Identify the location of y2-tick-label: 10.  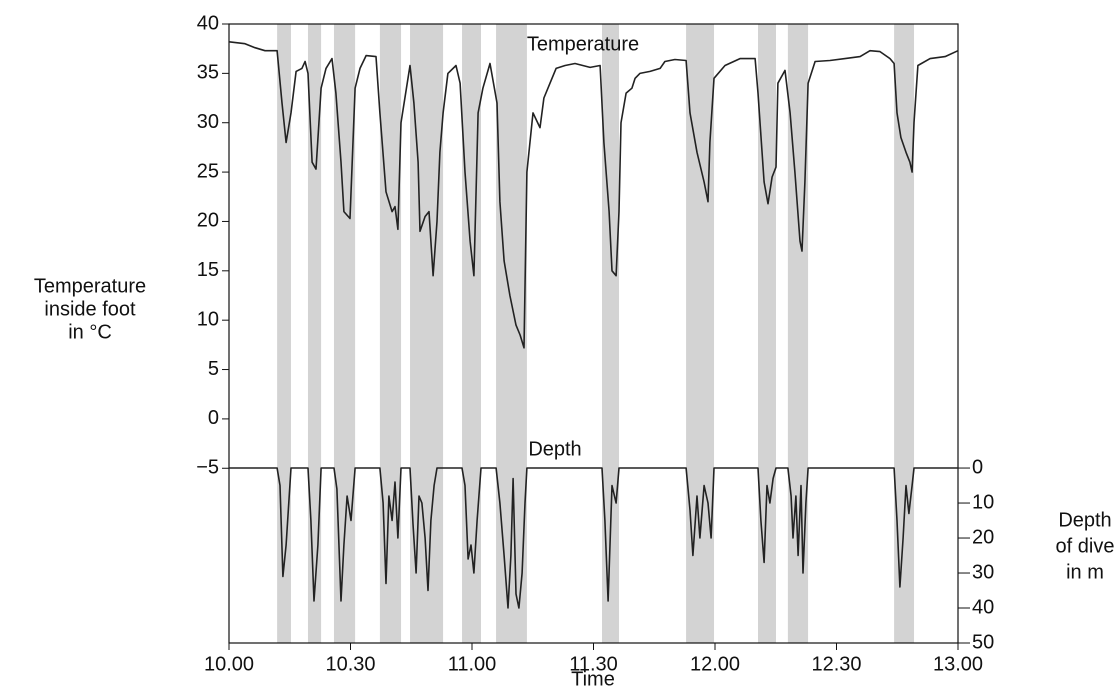
(983, 502).